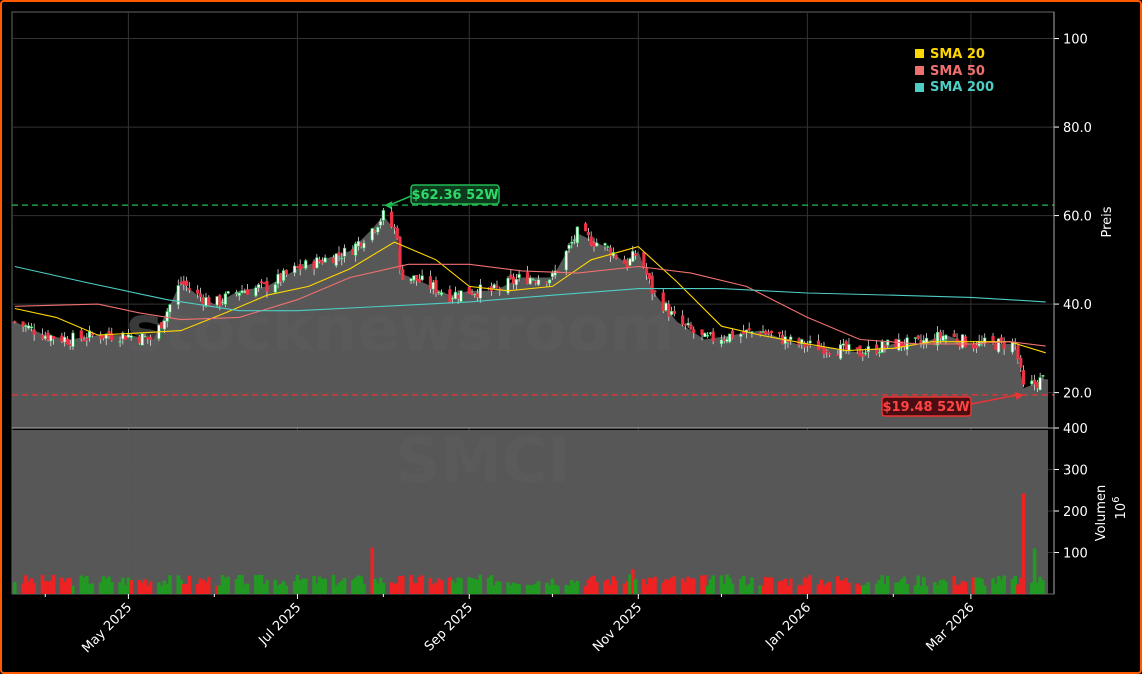  Describe the element at coordinates (954, 71) in the screenshot. I see `legend: SMA 20 SMA 50 SMA 200` at that location.